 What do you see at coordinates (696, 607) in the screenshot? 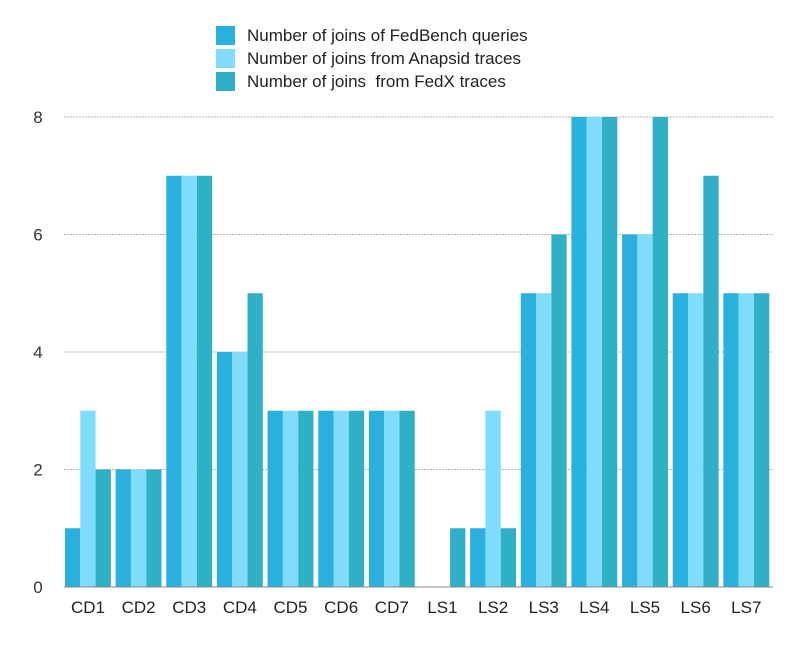
I see `x-tick-label: LS6` at bounding box center [696, 607].